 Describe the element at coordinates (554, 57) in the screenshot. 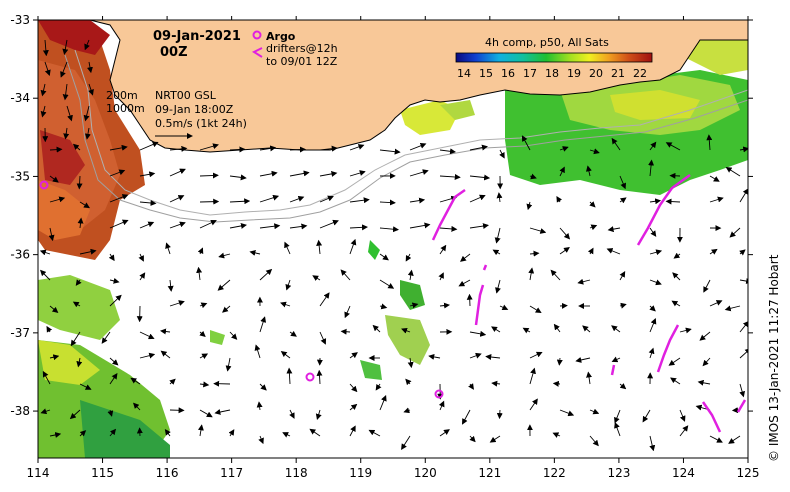

I see `colorbar` at that location.